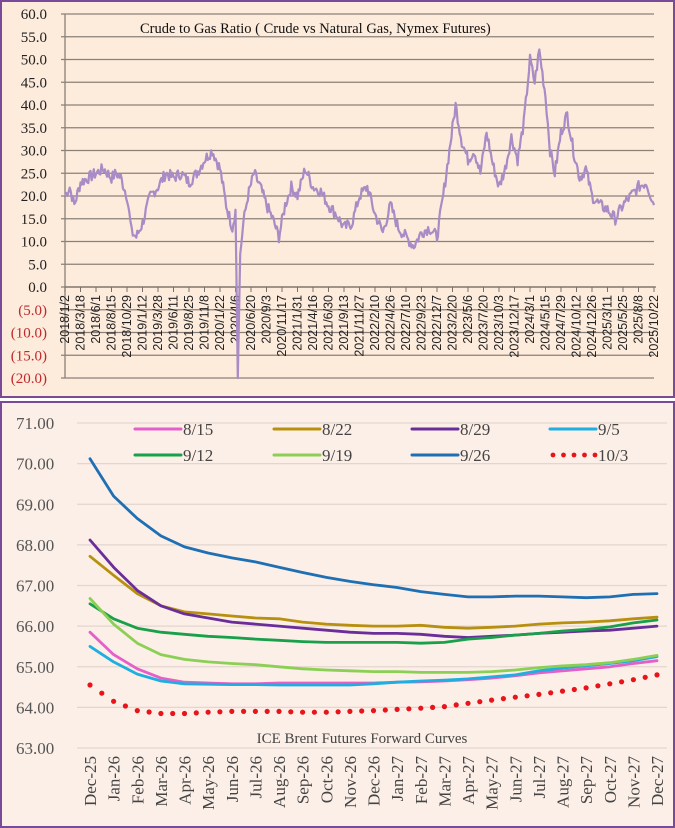 The image size is (675, 828). Describe the element at coordinates (515, 779) in the screenshot. I see `x-tick-label: Jun-27` at that location.